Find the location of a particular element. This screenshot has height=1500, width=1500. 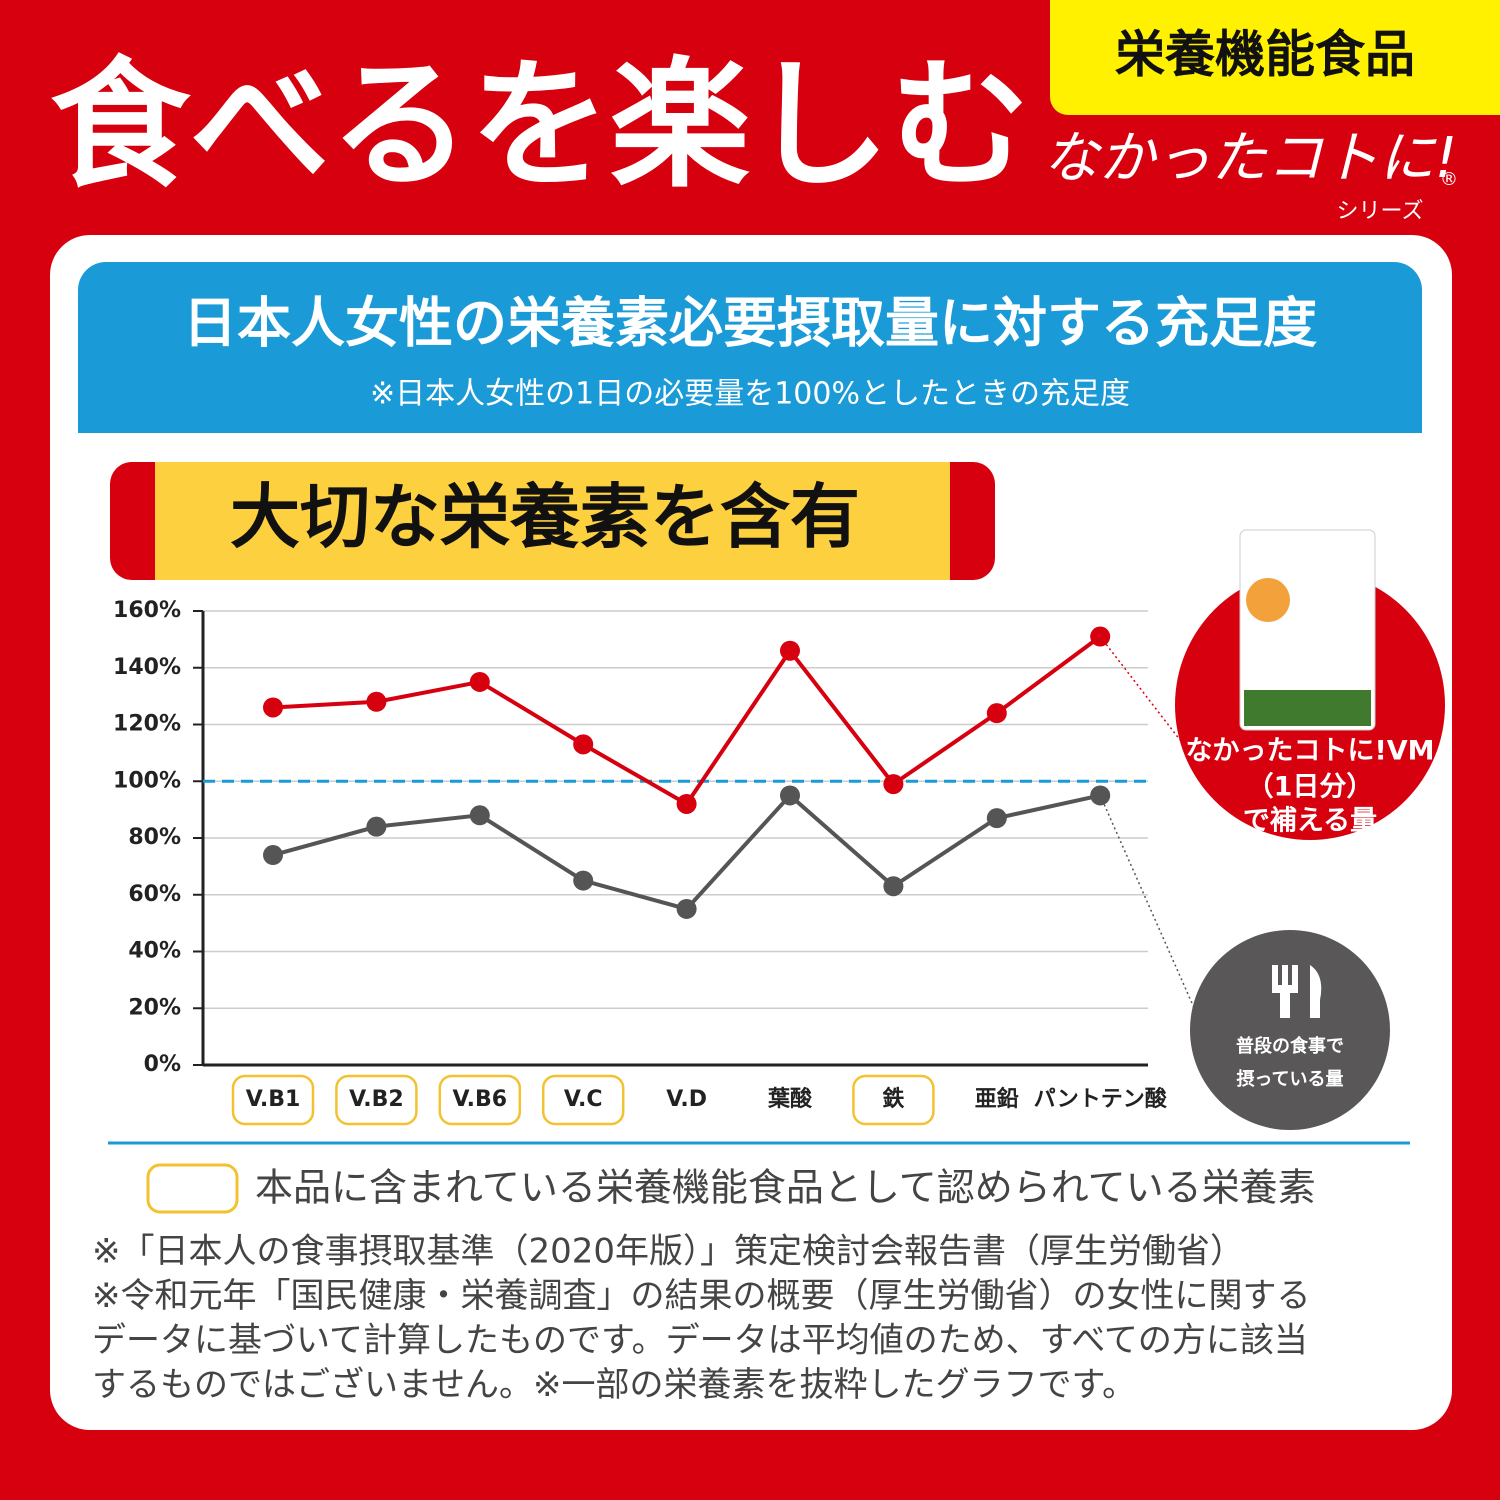

x-tick-label: V.D is located at coordinates (686, 1099).